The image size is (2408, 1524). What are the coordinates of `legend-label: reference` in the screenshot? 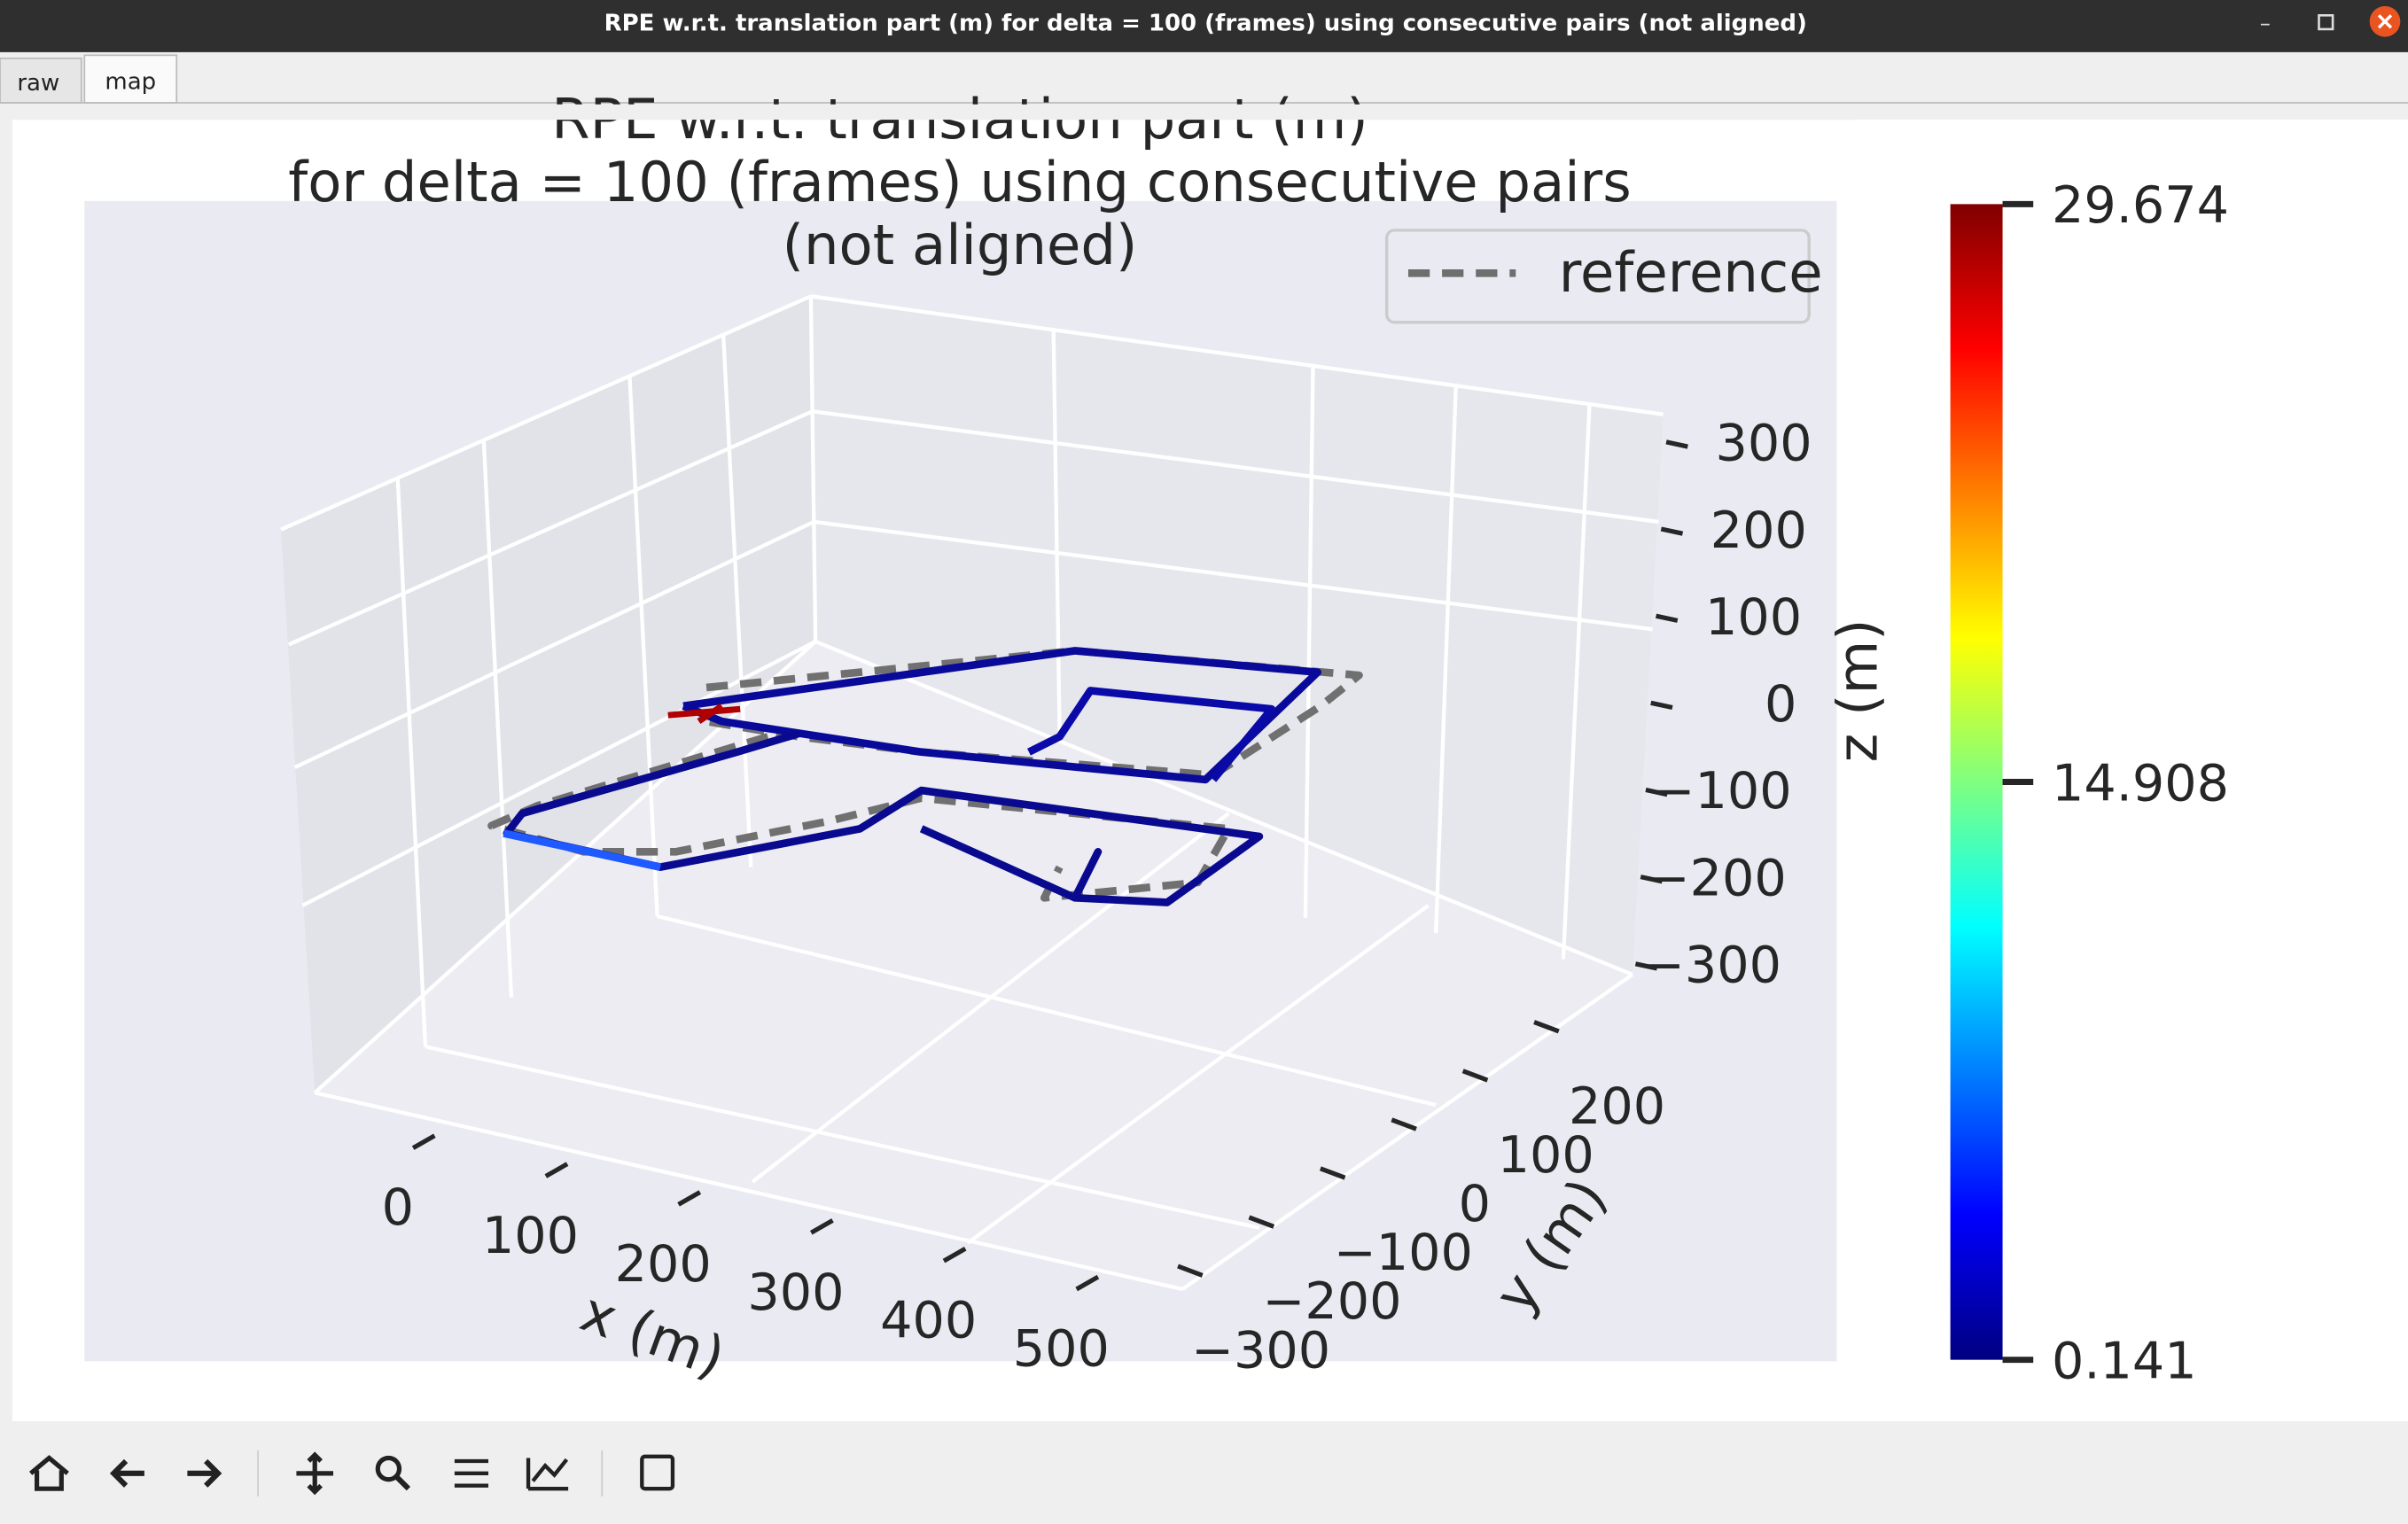 It's located at (1691, 272).